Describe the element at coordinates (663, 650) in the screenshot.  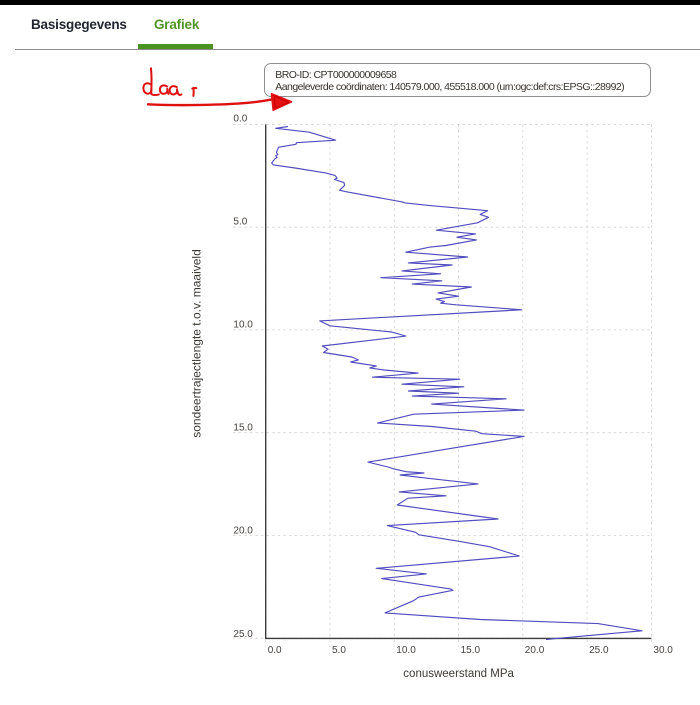
I see `svg-text: 30.0` at that location.